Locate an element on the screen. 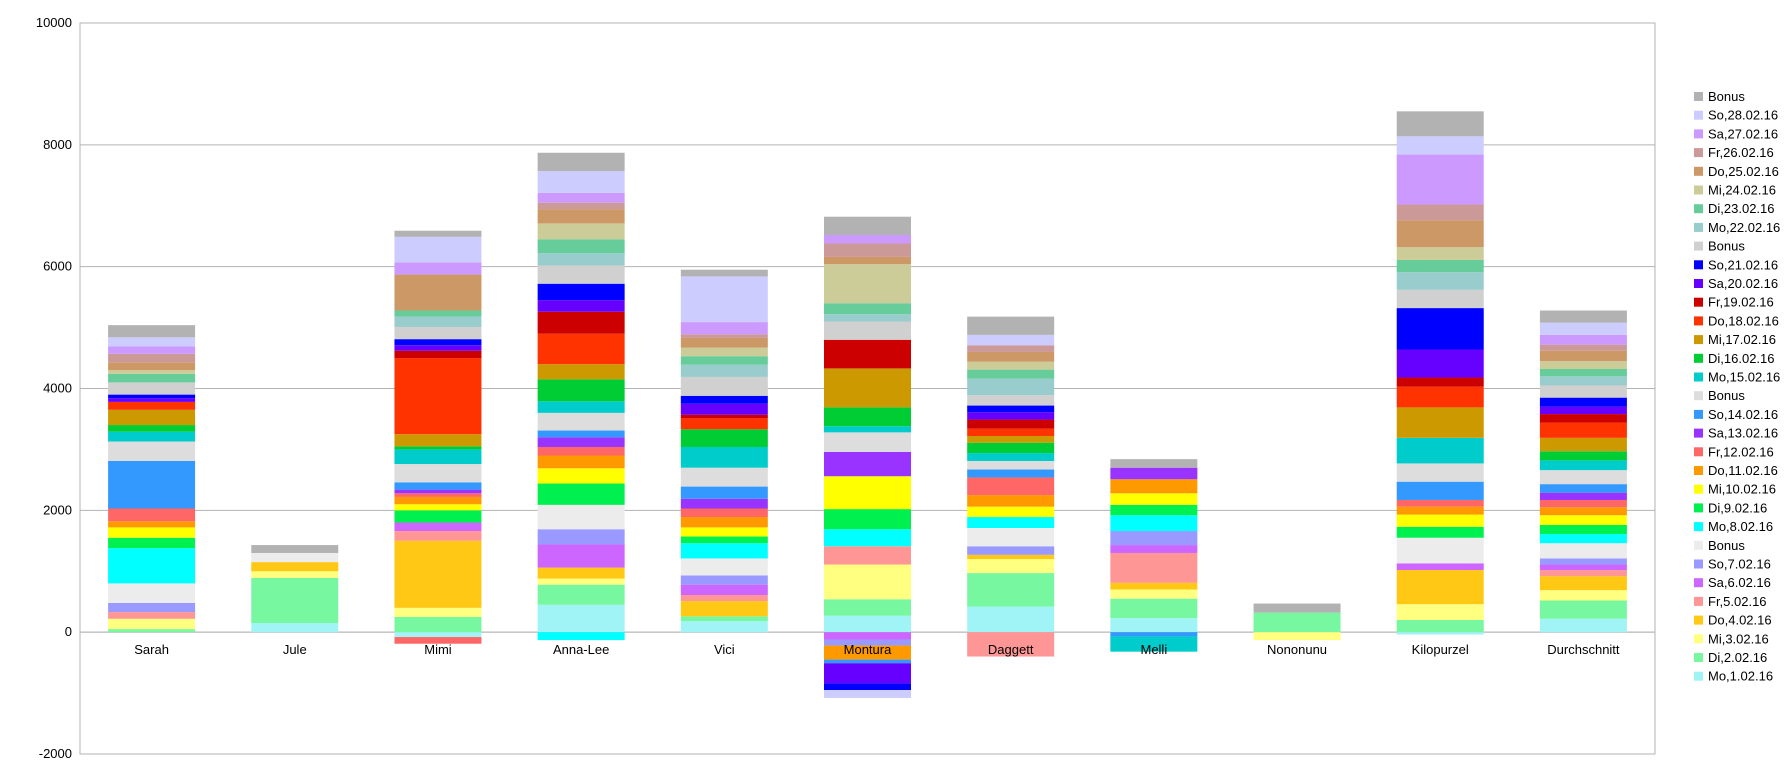 The width and height of the screenshot is (1789, 781). legend-label: Mi,3.02.16 is located at coordinates (1738, 638).